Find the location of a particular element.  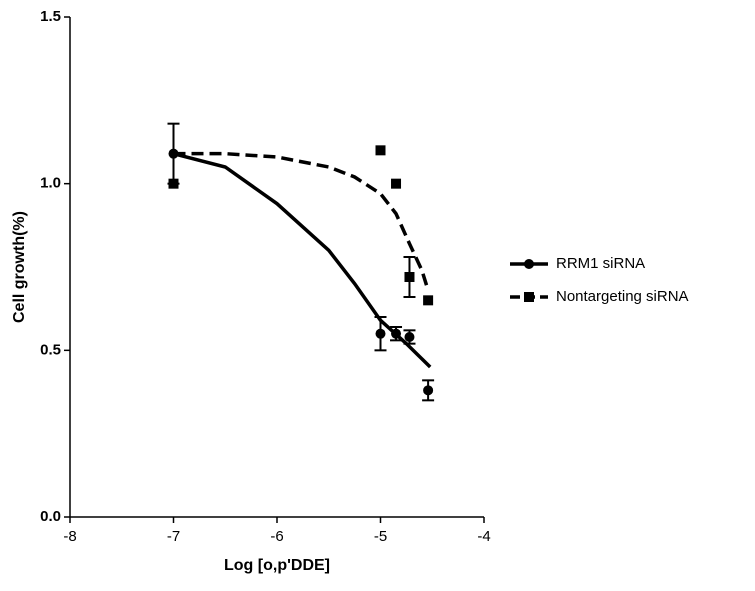

x-tick-label: -5 is located at coordinates (380, 536).